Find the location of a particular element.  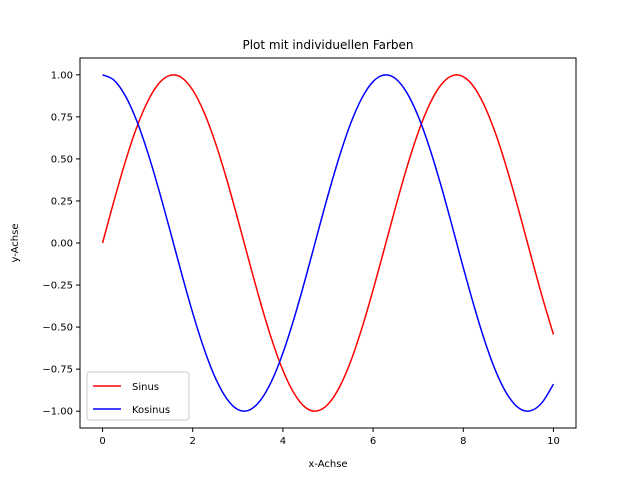

y-tick-label: 0.00 is located at coordinates (62, 244).